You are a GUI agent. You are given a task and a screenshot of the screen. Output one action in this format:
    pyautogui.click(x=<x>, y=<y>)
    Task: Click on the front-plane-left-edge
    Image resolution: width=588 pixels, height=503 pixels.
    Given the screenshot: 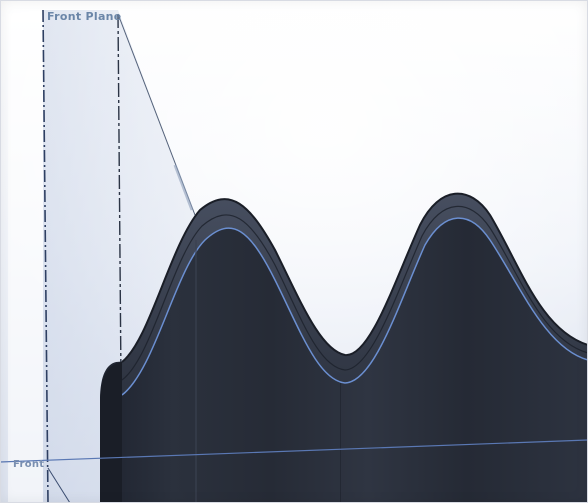 What is the action you would take?
    pyautogui.click(x=45, y=256)
    